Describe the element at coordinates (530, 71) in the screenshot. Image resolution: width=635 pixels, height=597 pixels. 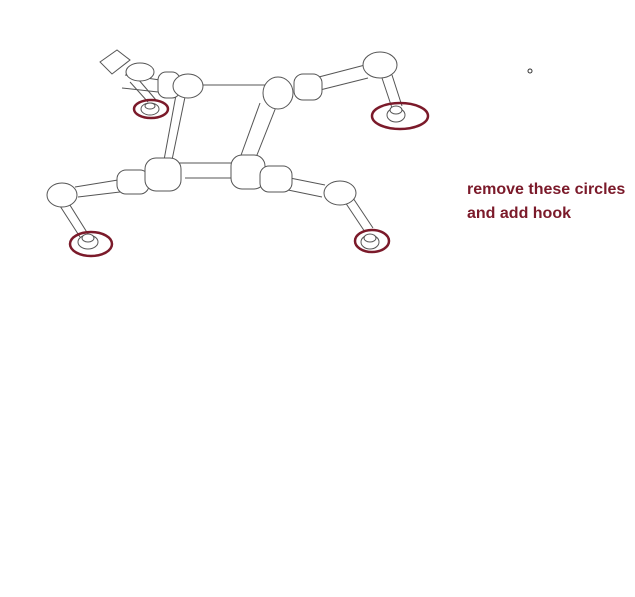
I see `stray-dot` at that location.